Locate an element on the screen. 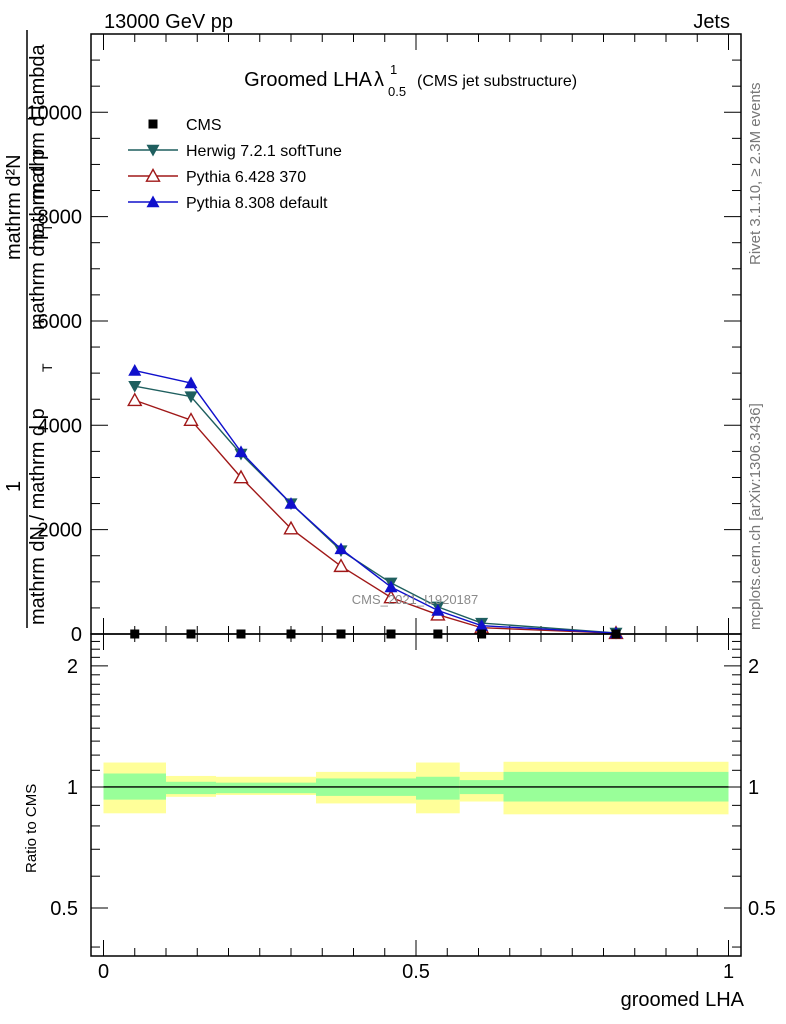 The image size is (786, 1024). energy-label: 13000 GeV pp is located at coordinates (168, 22).